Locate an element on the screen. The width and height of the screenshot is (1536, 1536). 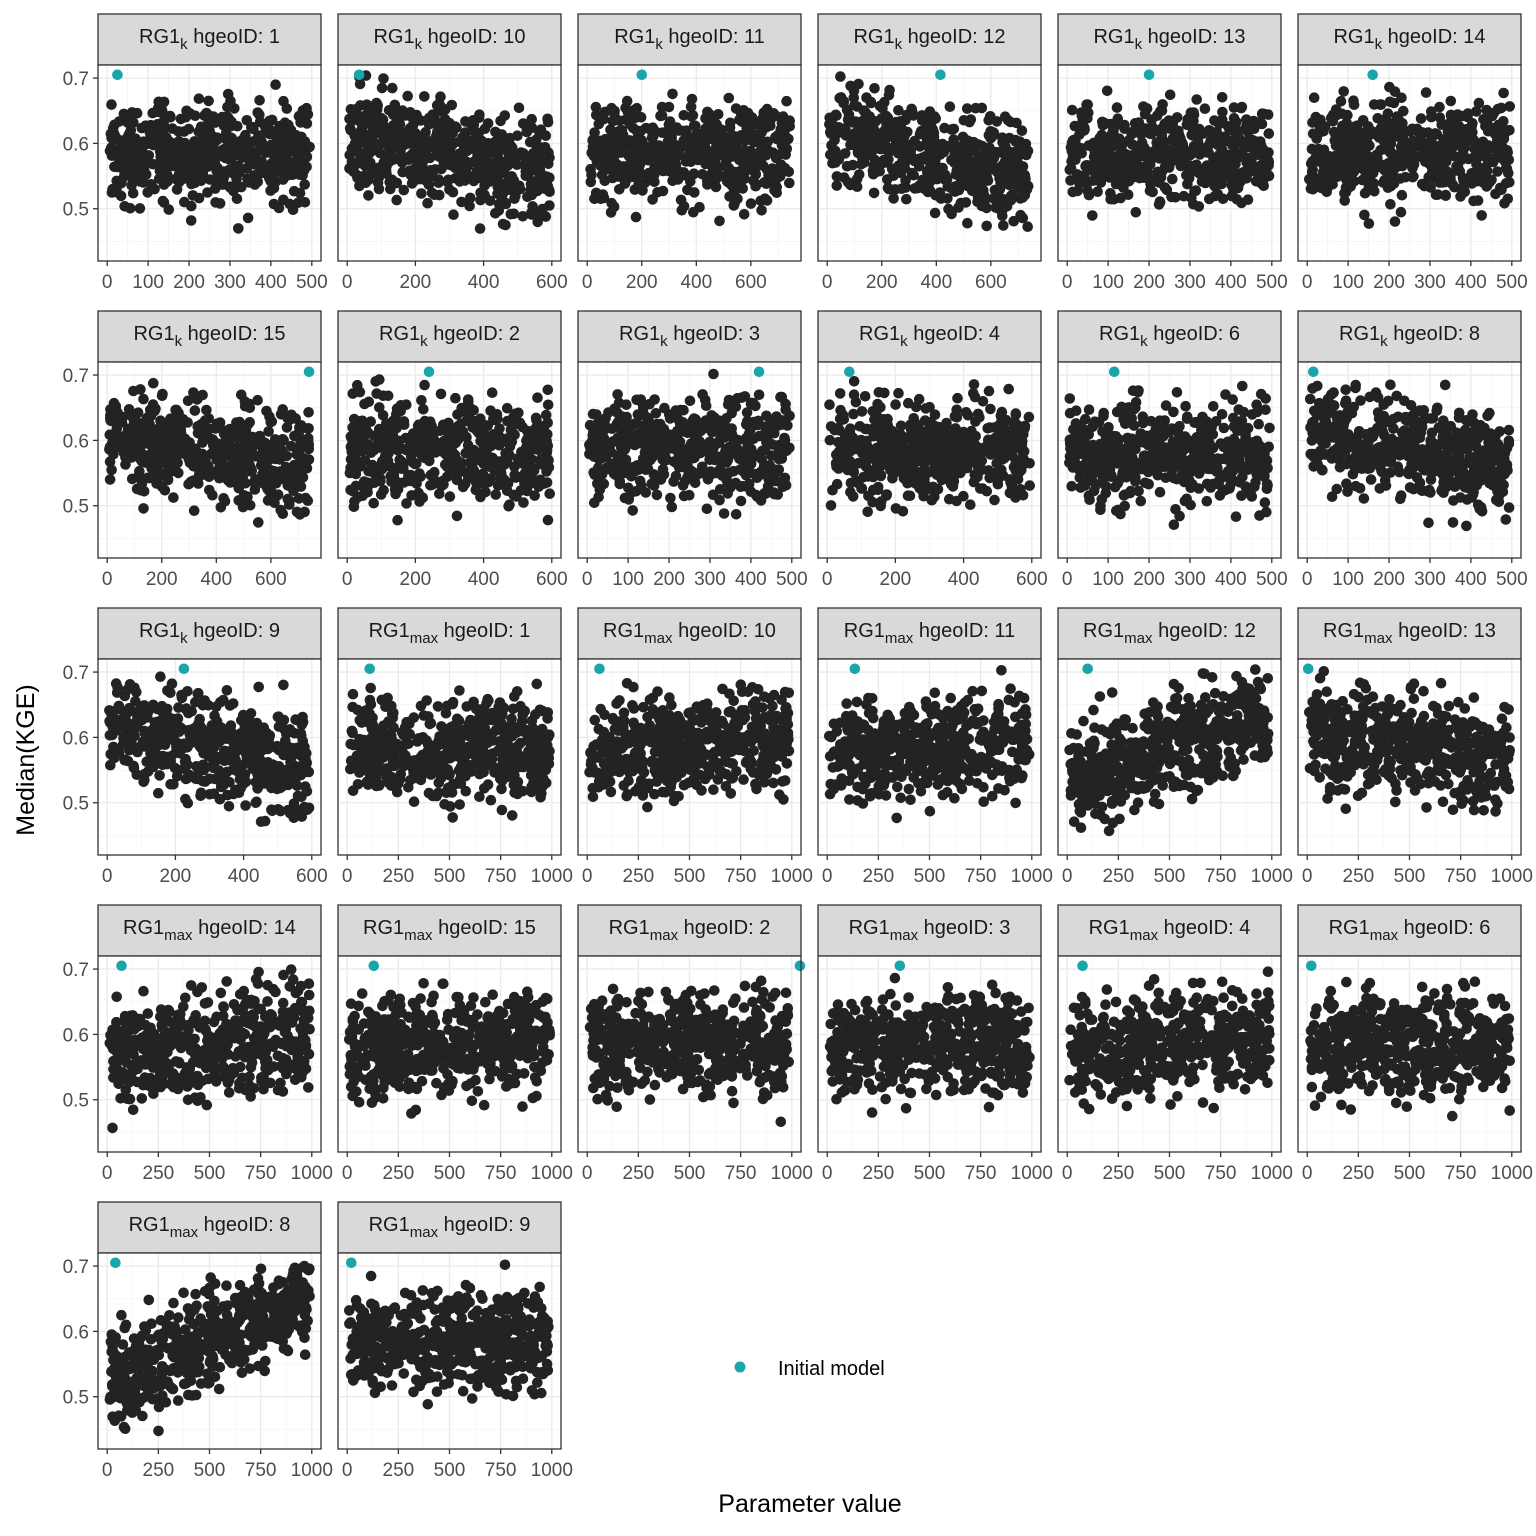
x-tick-label: 400 is located at coordinates (936, 282).